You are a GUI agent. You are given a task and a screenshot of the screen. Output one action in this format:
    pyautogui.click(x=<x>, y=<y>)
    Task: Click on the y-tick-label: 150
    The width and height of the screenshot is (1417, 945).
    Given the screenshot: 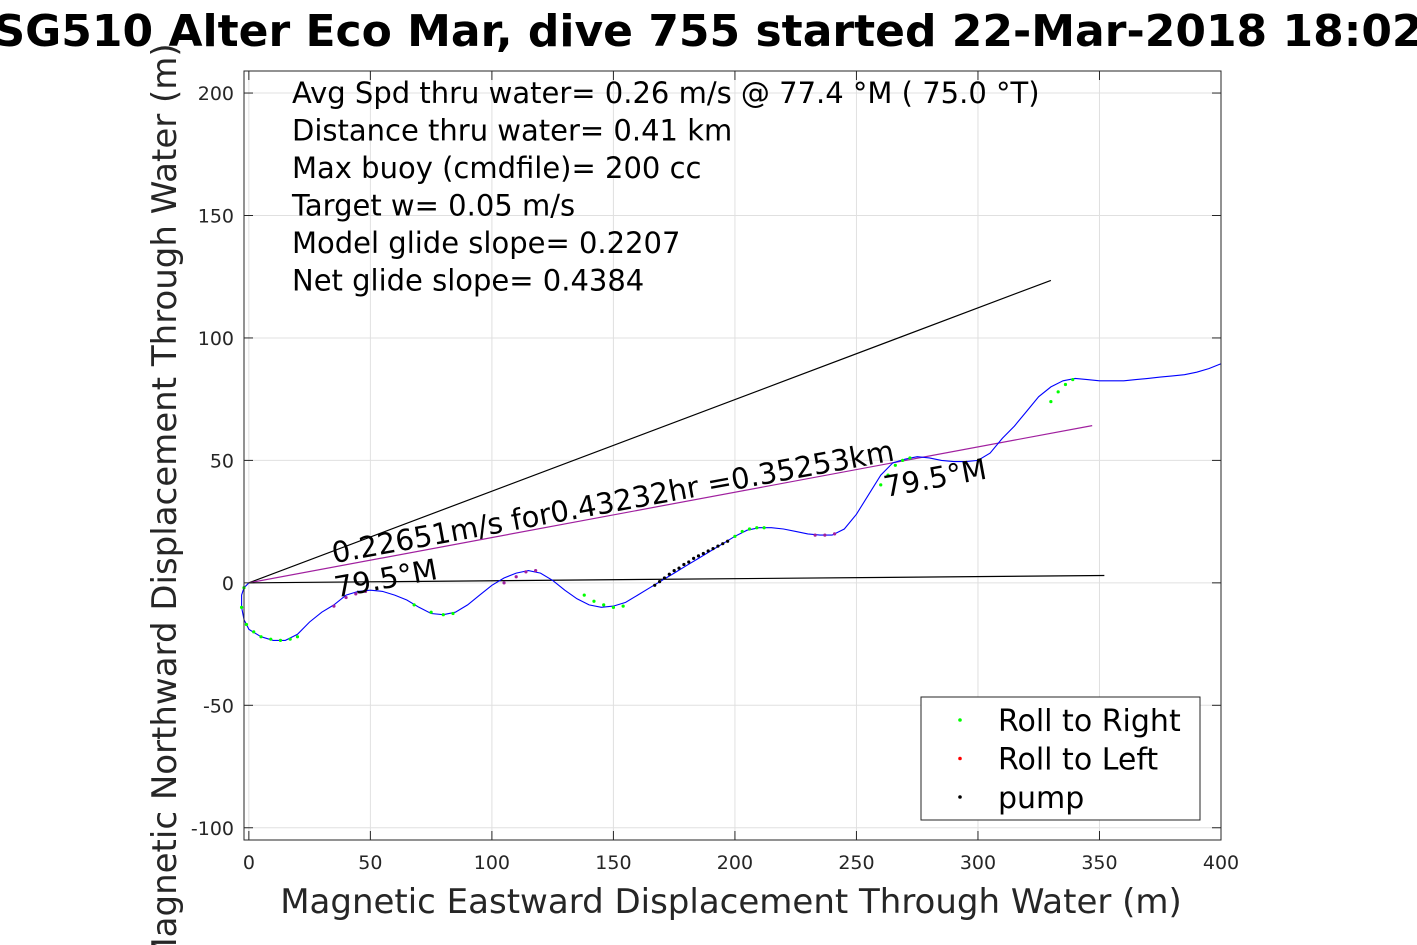 What is the action you would take?
    pyautogui.click(x=216, y=216)
    